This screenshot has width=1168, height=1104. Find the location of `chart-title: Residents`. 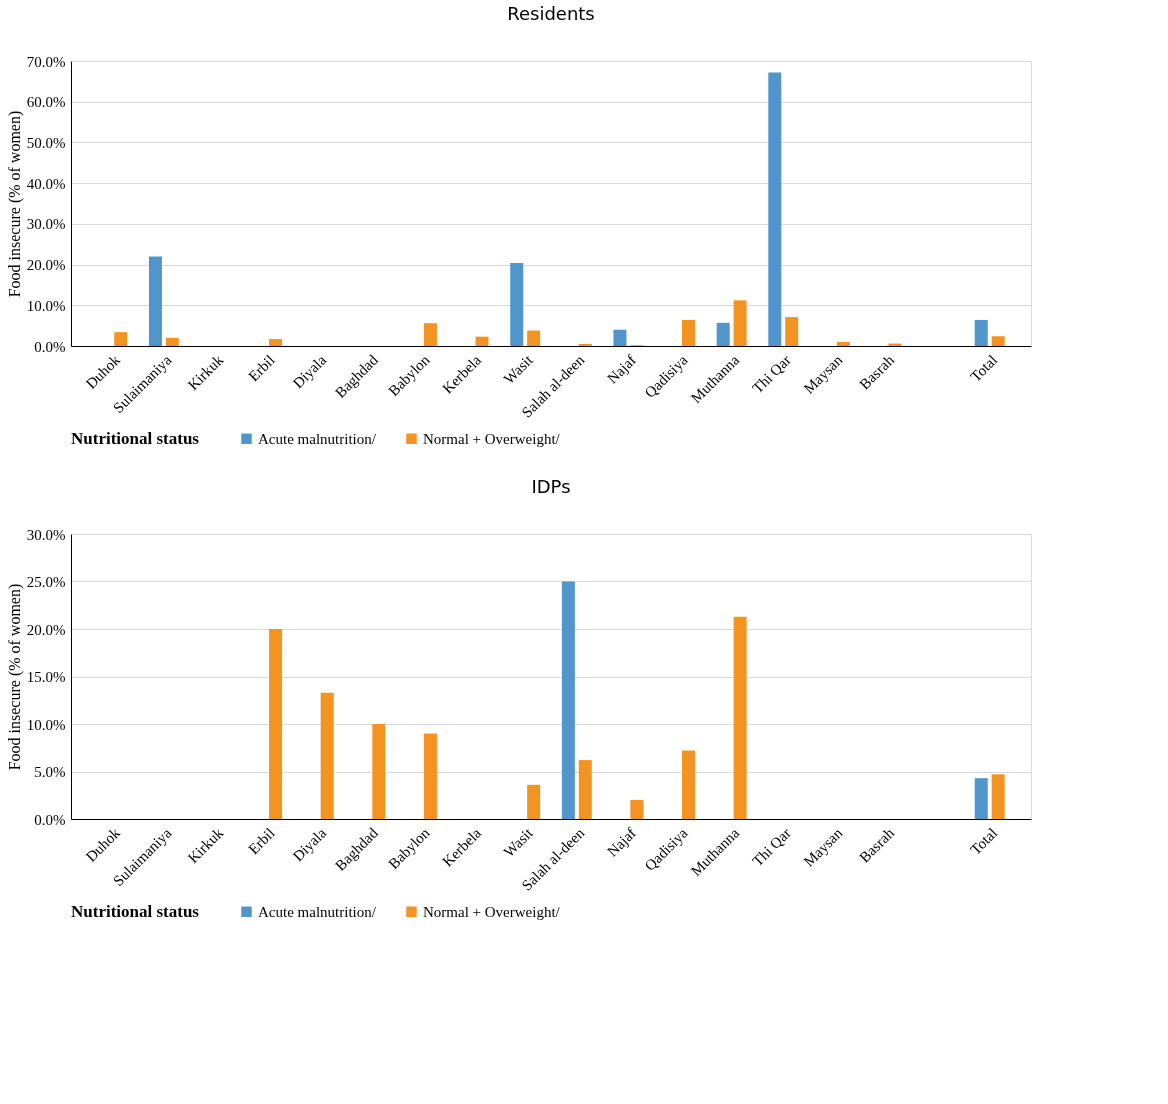

chart-title: Residents is located at coordinates (551, 13).